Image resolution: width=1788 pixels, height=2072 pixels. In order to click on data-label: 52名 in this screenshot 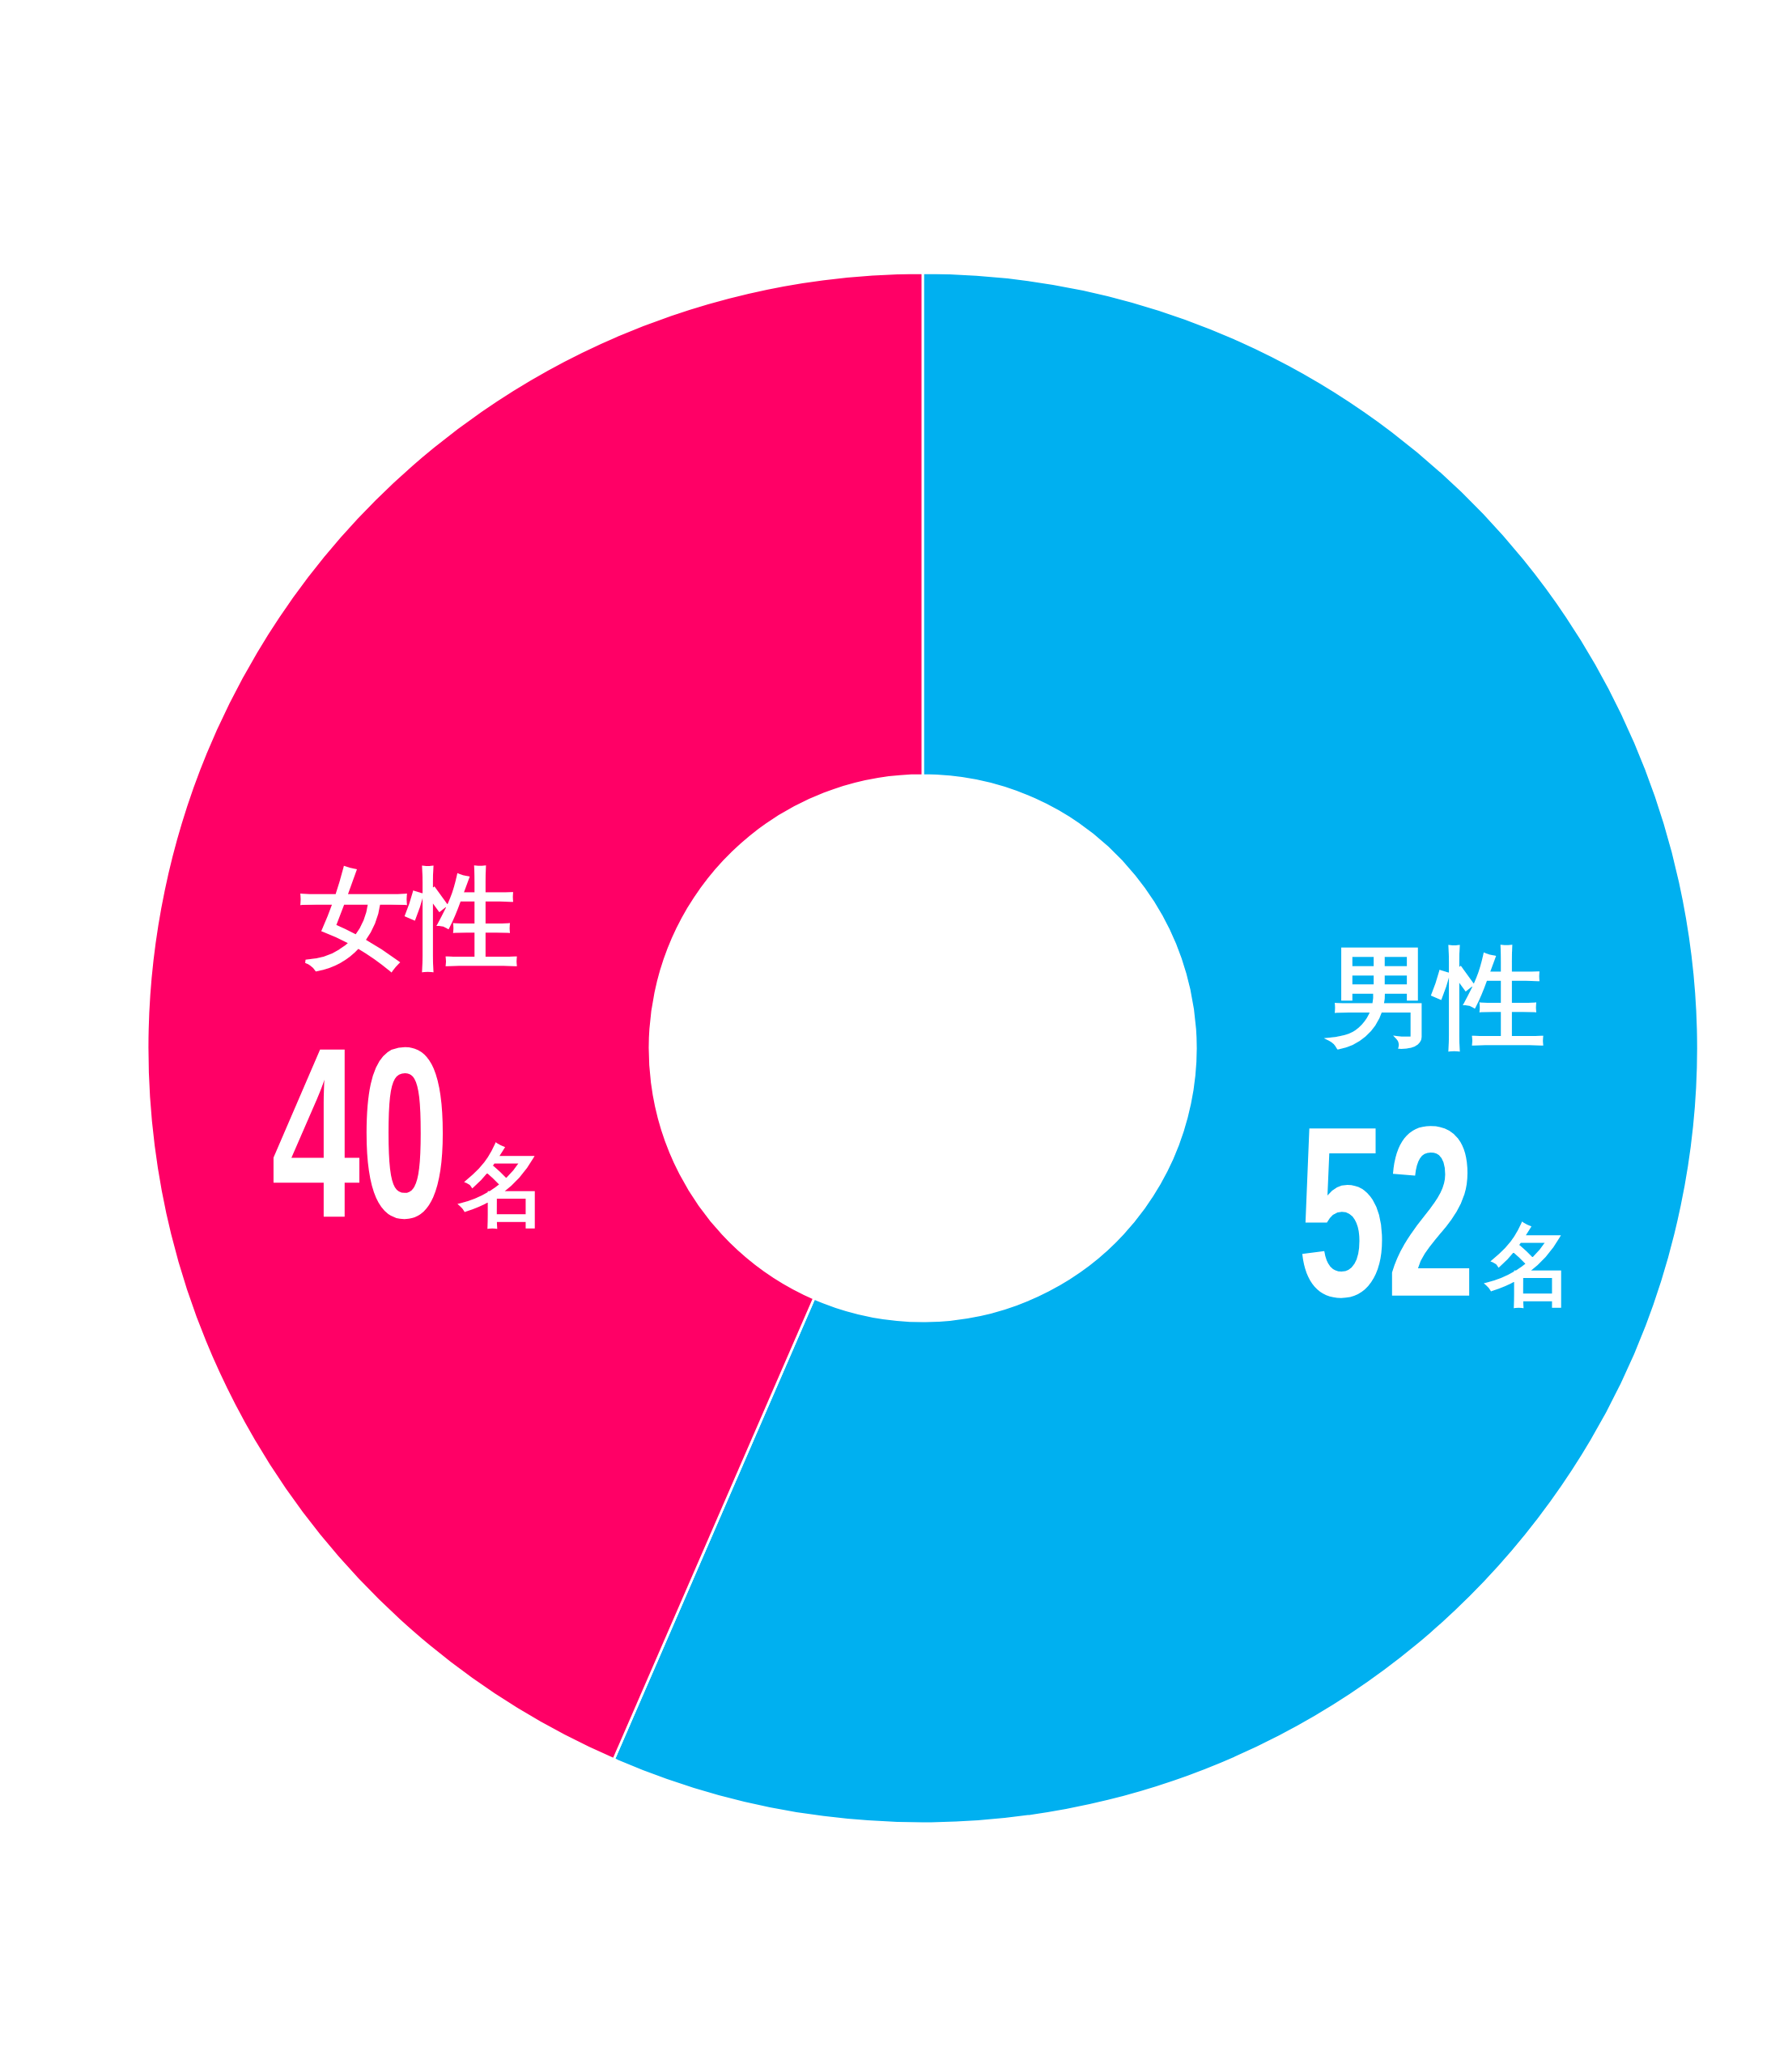, I will do `click(1436, 1212)`.